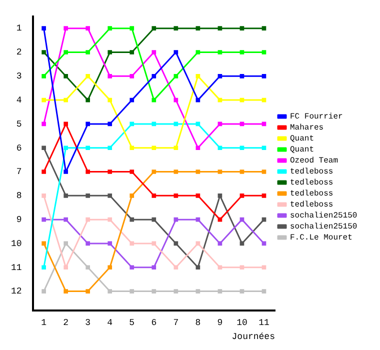  Describe the element at coordinates (321, 238) in the screenshot. I see `legend-label: F.C.Le Mouret` at that location.